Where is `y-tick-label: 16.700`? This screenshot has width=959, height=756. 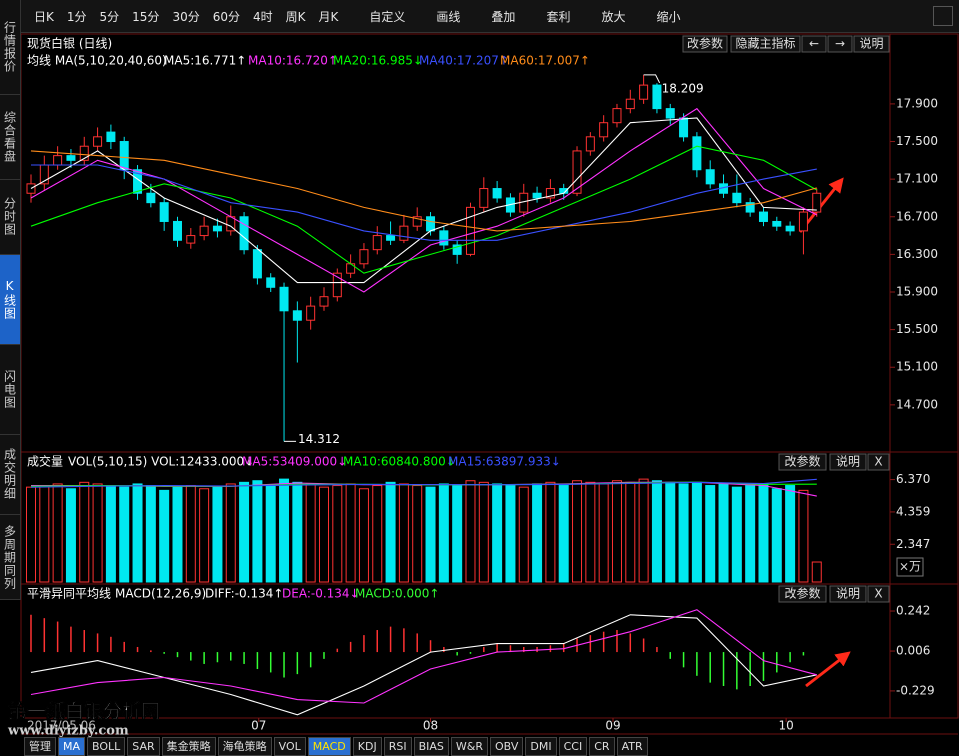 y-tick-label: 16.700 is located at coordinates (917, 216).